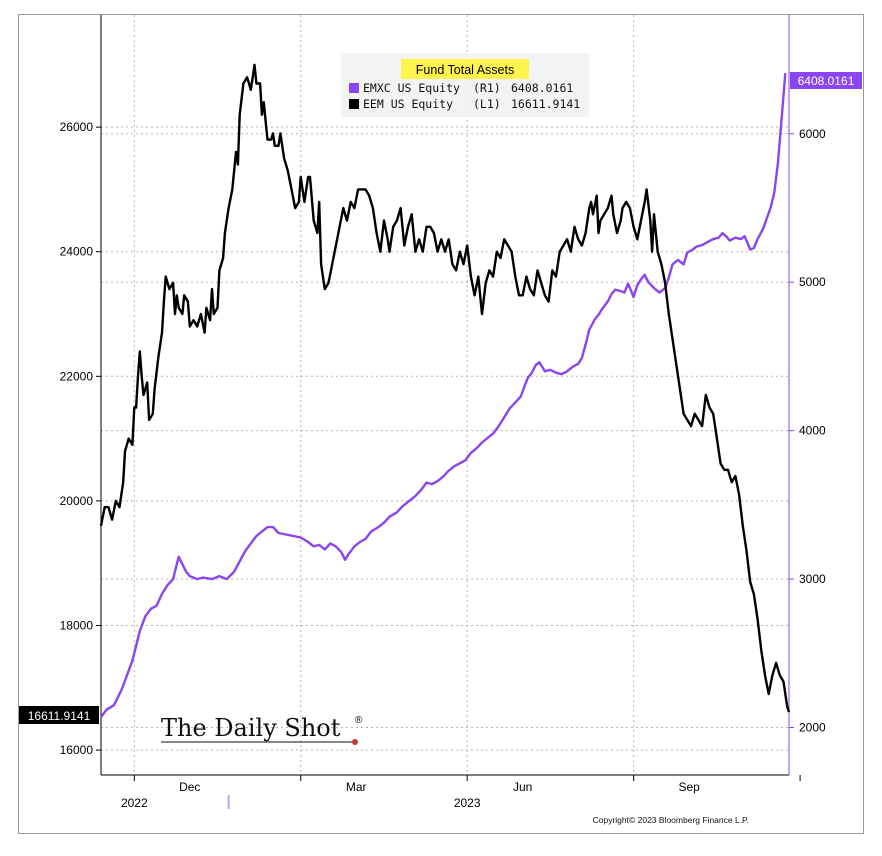 The width and height of the screenshot is (882, 856). What do you see at coordinates (355, 742) in the screenshot?
I see `brand-dot` at bounding box center [355, 742].